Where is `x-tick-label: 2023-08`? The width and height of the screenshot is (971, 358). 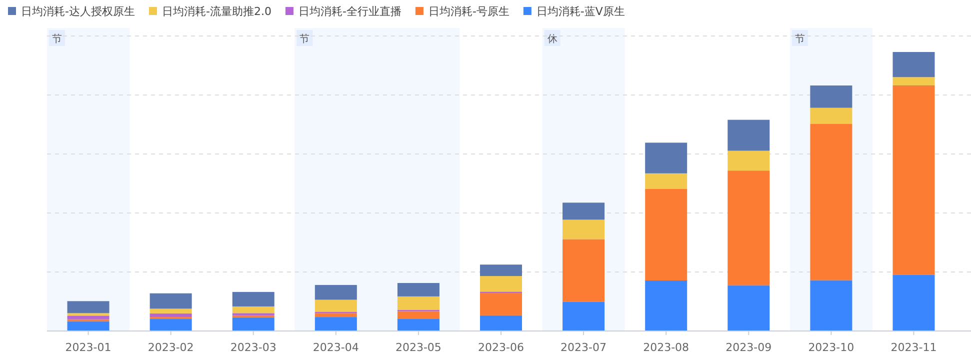
x-tick-label: 2023-08 is located at coordinates (666, 347).